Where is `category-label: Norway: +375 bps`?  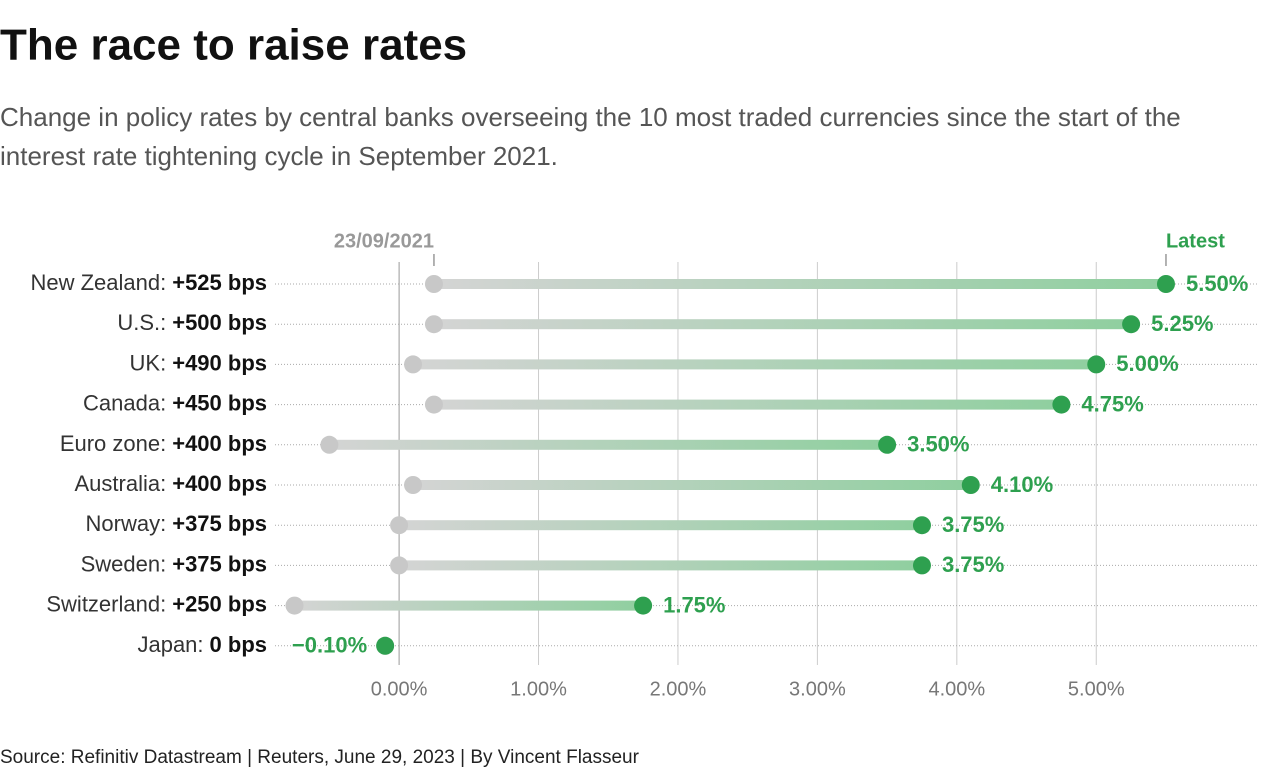 category-label: Norway: +375 bps is located at coordinates (176, 523).